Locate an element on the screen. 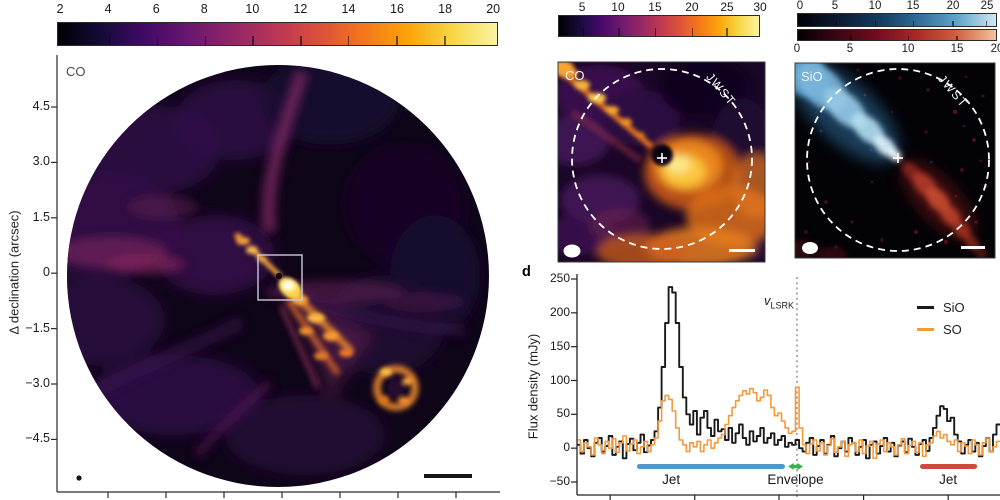 The image size is (1000, 500). panel-a-y-tick-label: 1.5 is located at coordinates (41, 216).